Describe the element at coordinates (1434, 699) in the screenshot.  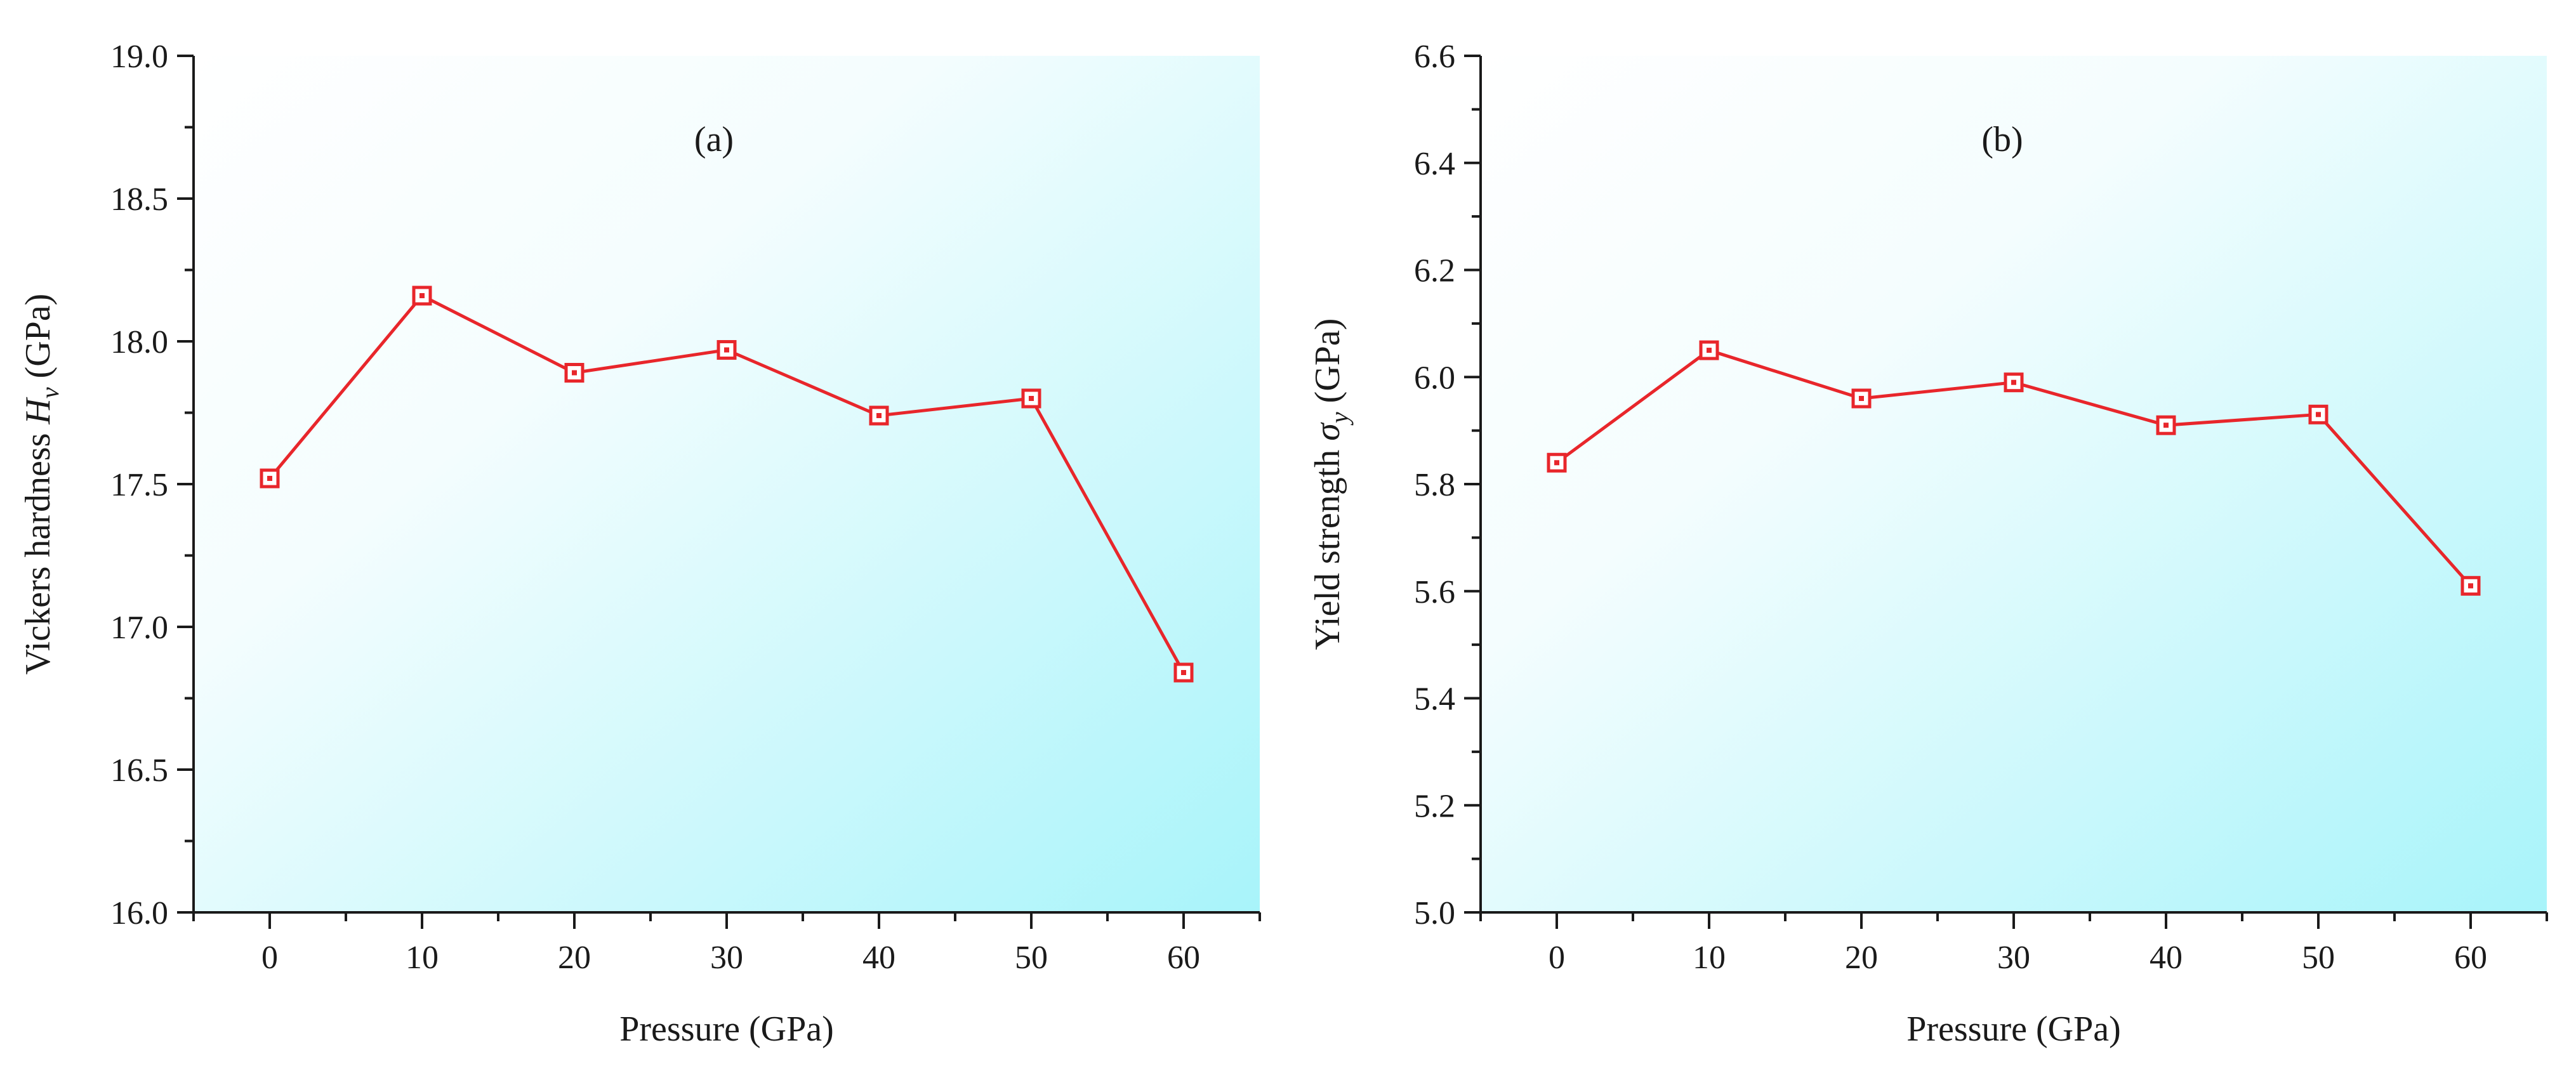
I see `y-tick-label: 5.4` at that location.